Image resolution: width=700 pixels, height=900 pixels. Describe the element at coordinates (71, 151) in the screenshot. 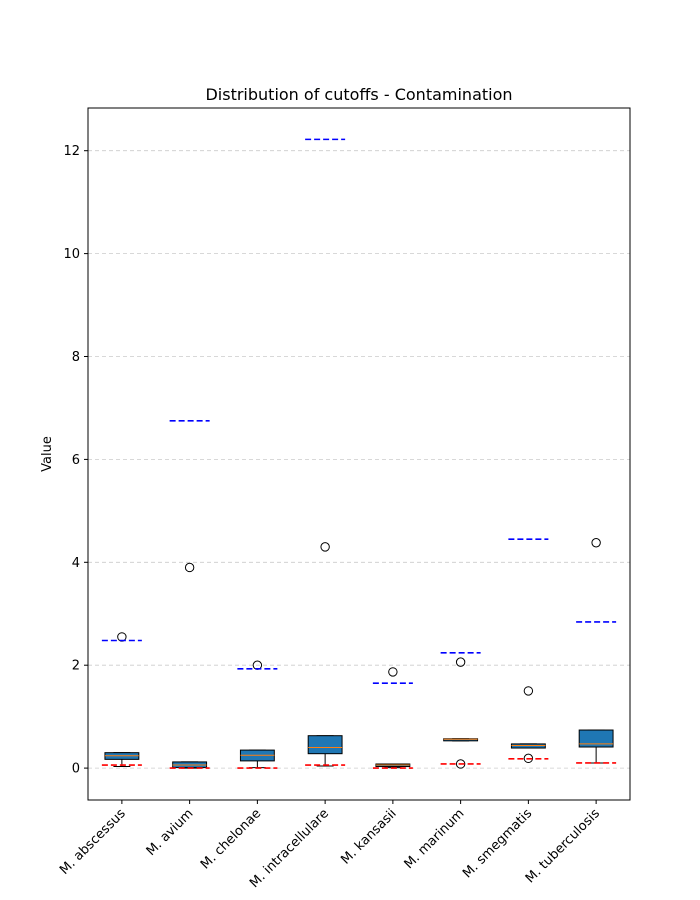

I see `y-tick-label: 12` at that location.